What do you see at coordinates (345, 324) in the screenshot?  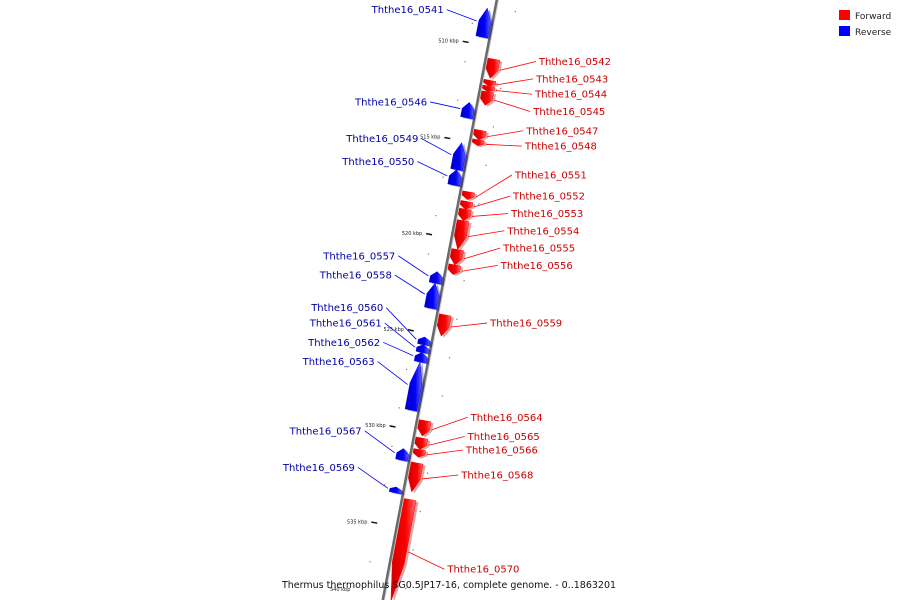 I see `gene-label-Ththe16_0561: Ththe16_0561` at bounding box center [345, 324].